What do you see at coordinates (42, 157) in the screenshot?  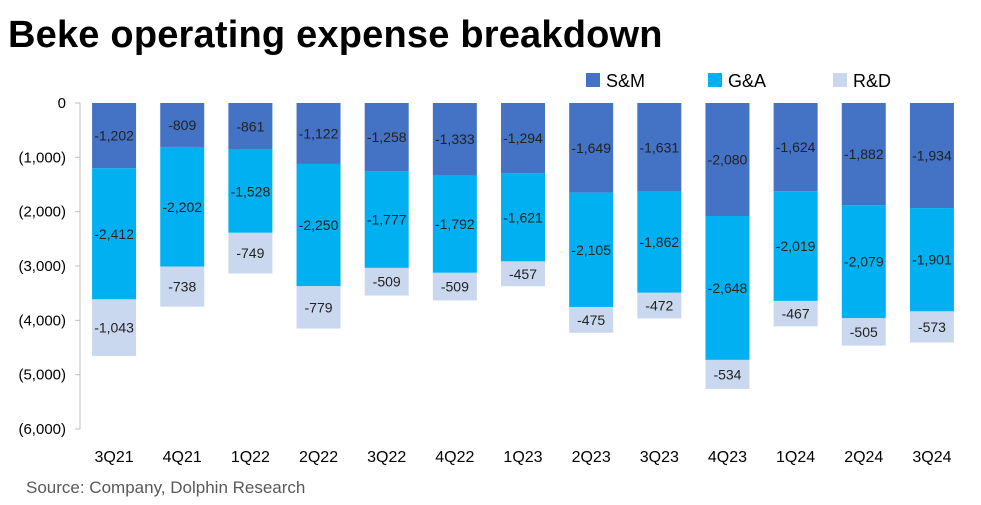 I see `y-tick-label: (1,000)` at bounding box center [42, 157].